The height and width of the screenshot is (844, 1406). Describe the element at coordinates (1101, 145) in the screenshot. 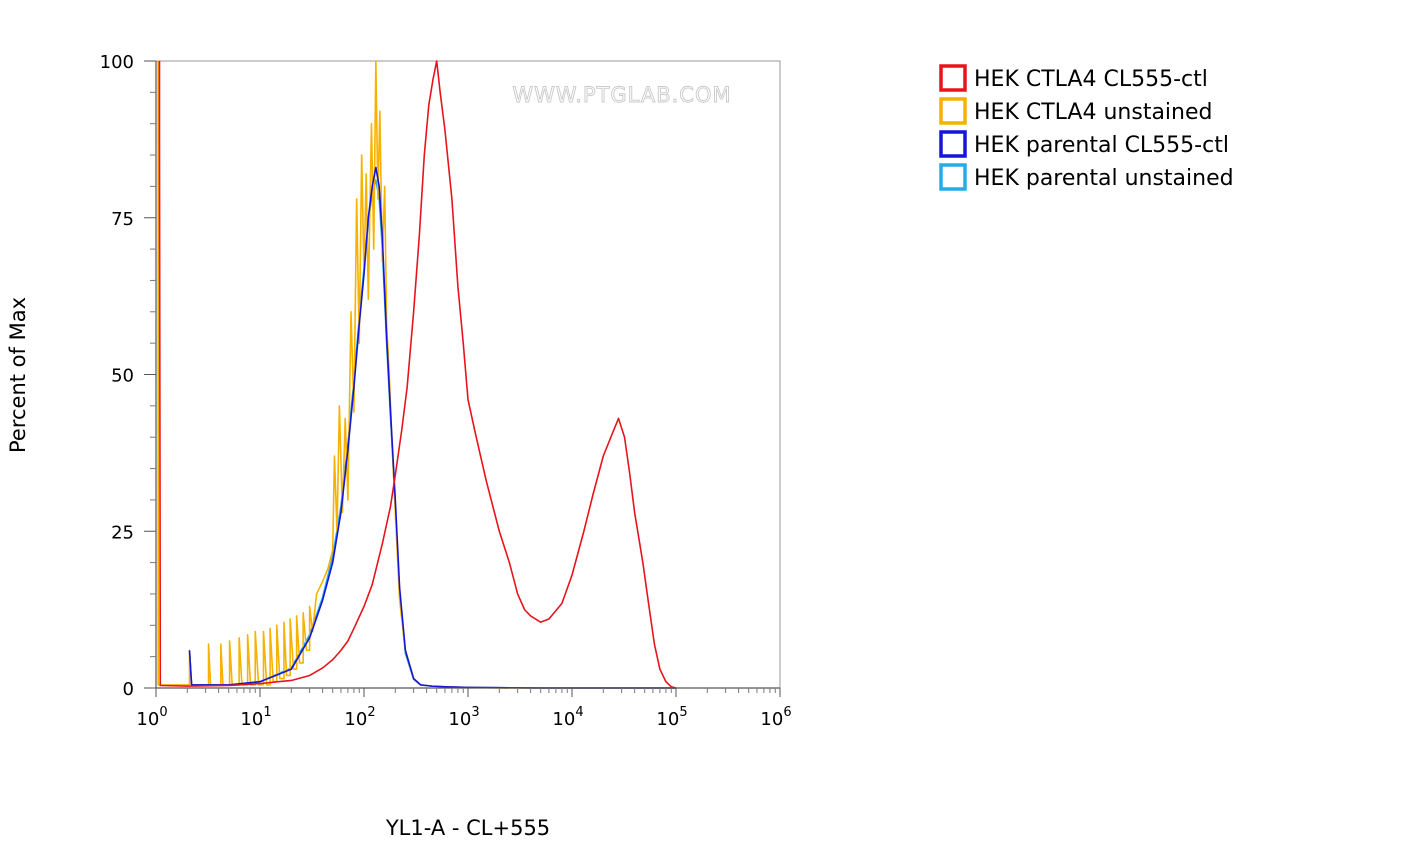

I see `legend-label: HEK parental CL555-ctl` at that location.